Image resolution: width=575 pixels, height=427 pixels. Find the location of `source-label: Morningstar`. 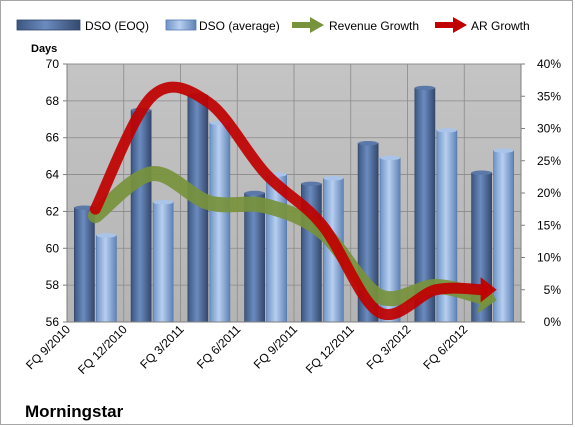

source-label: Morningstar is located at coordinates (74, 411).